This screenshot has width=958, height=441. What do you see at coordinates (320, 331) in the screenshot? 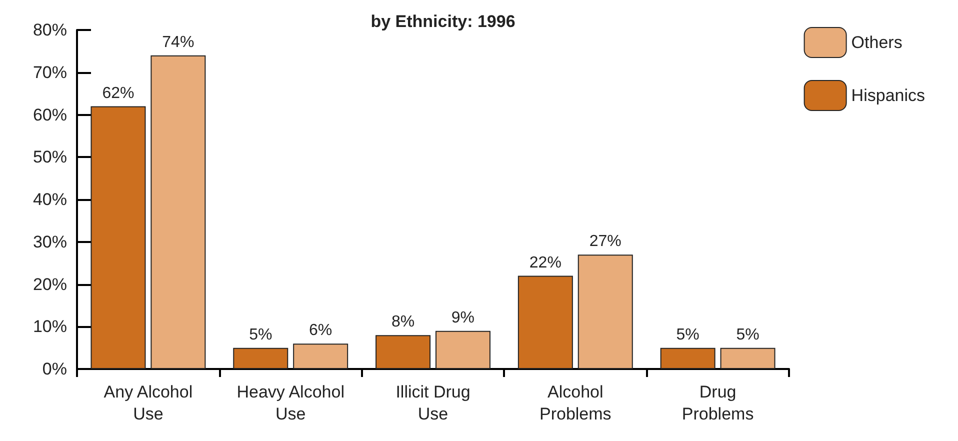
I see `data-label: 6%` at bounding box center [320, 331].